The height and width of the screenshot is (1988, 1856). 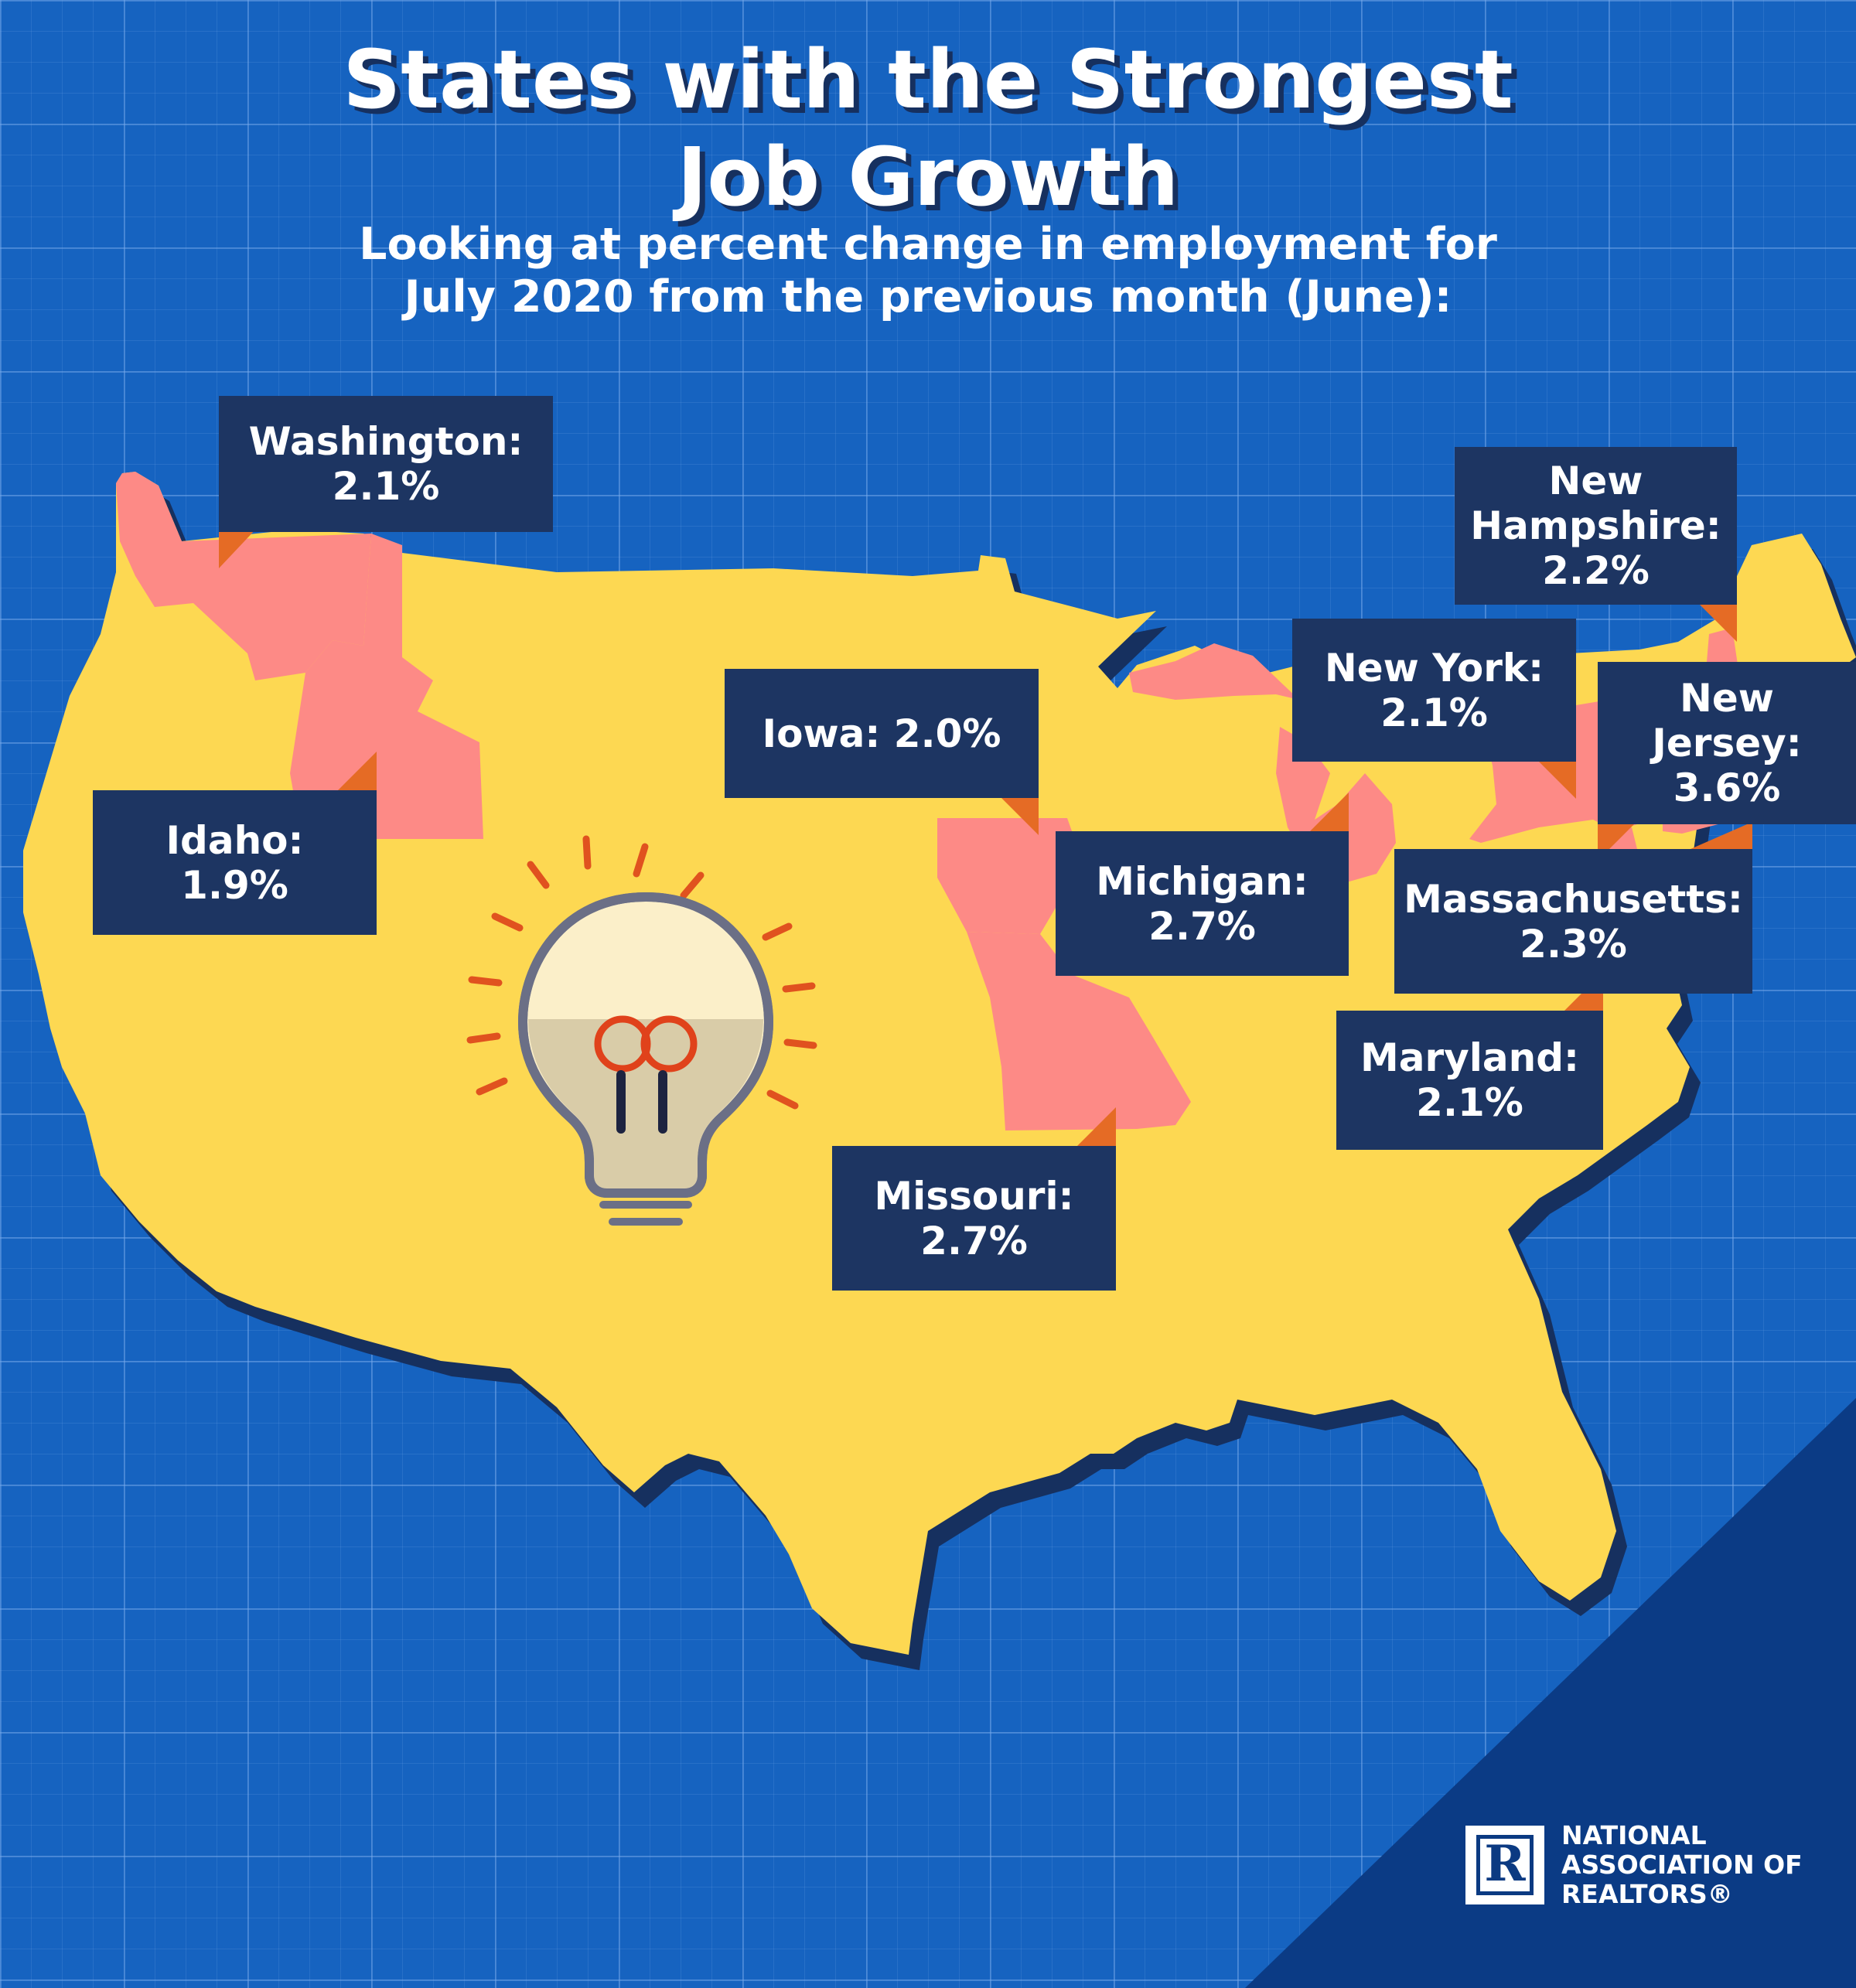 I want to click on pointer-massachusetts, so click(x=1721, y=835).